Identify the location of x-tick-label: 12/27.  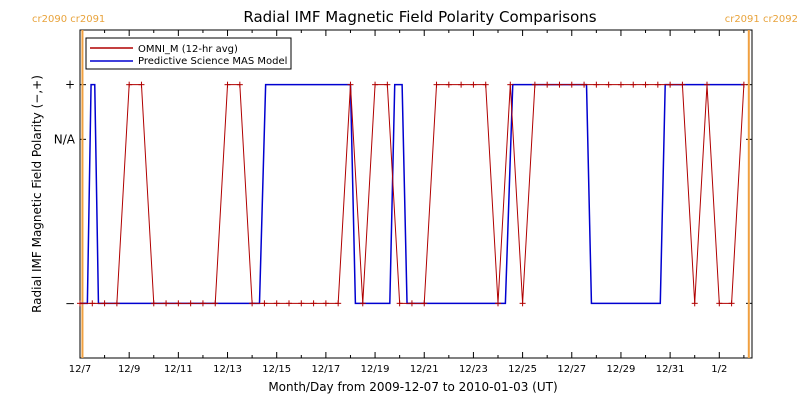
(571, 369).